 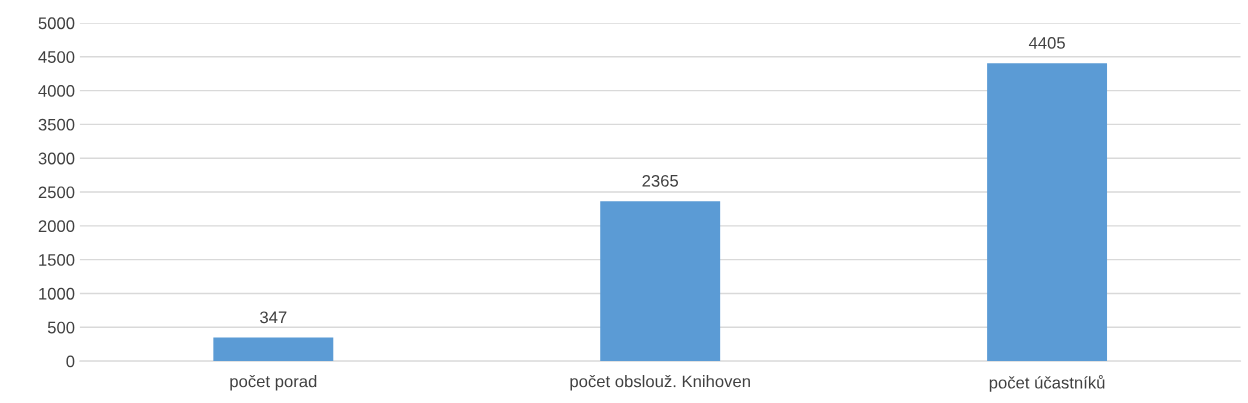 What do you see at coordinates (56, 91) in the screenshot?
I see `y-tick-label: 4000` at bounding box center [56, 91].